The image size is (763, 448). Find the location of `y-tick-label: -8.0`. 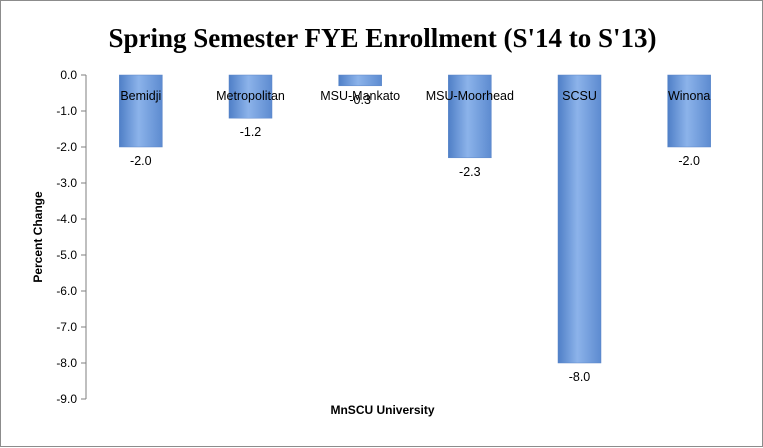

y-tick-label: -8.0 is located at coordinates (66, 363).